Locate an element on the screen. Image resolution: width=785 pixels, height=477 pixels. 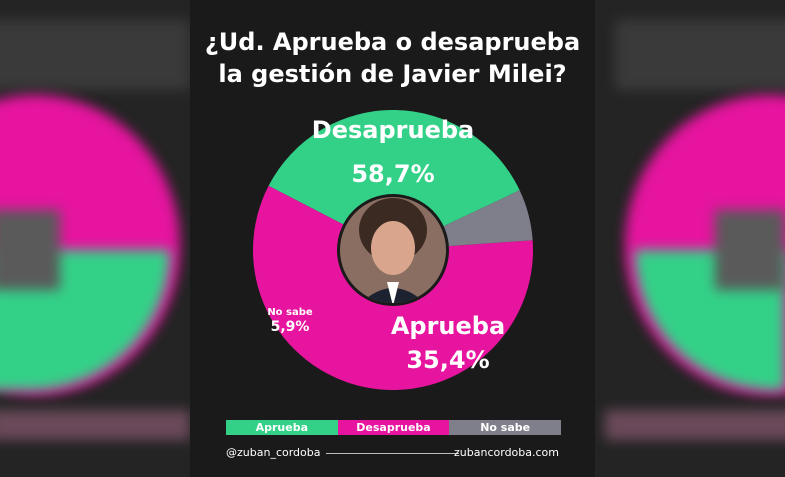
legend-item-no-sabe: No sabe is located at coordinates (505, 427).